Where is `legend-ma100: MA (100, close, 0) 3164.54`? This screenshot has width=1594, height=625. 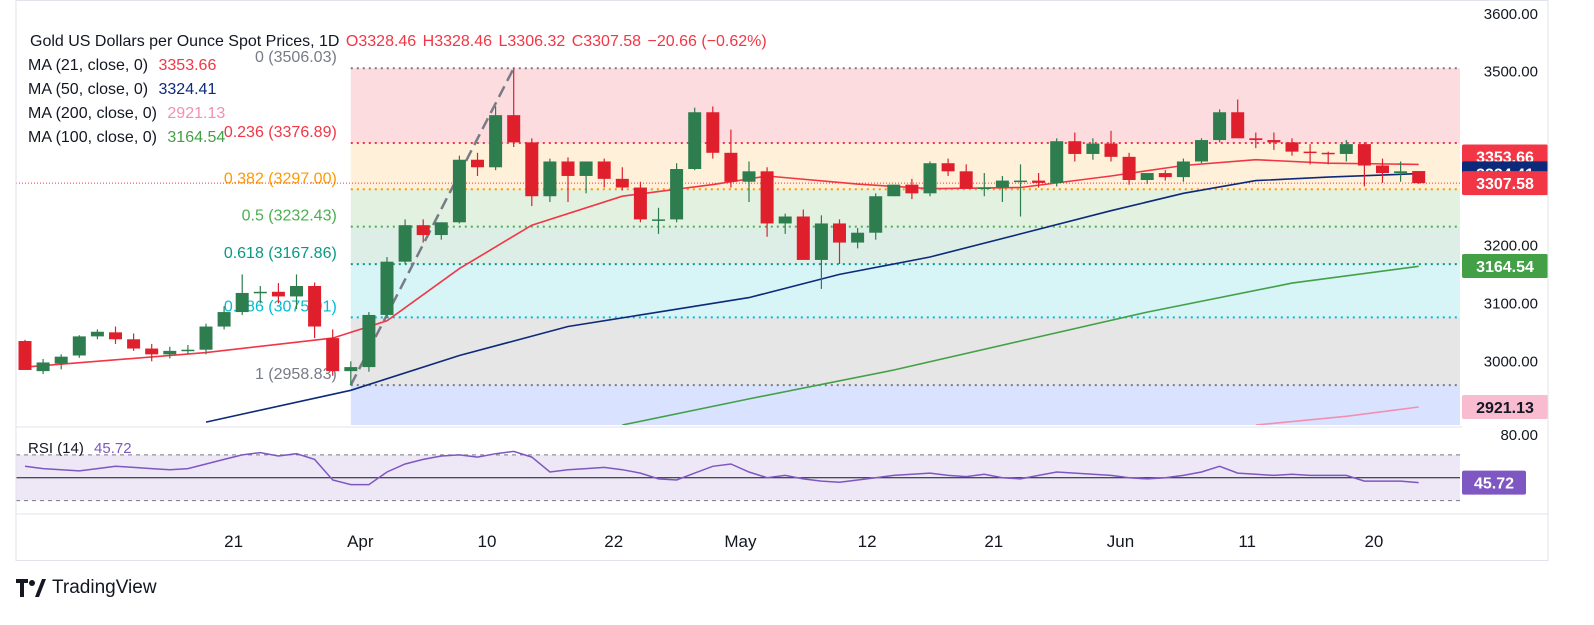 legend-ma100: MA (100, close, 0) 3164.54 is located at coordinates (397, 138).